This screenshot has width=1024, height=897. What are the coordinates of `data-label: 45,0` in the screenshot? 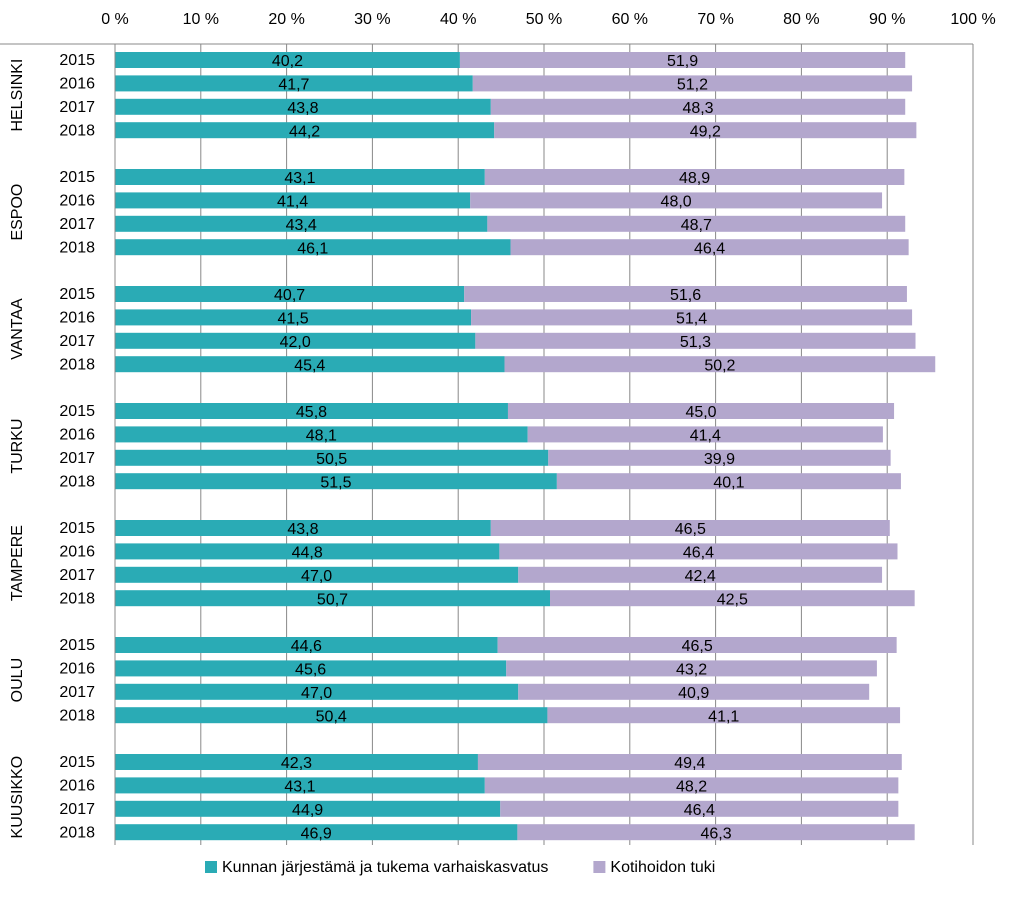 It's located at (700, 412).